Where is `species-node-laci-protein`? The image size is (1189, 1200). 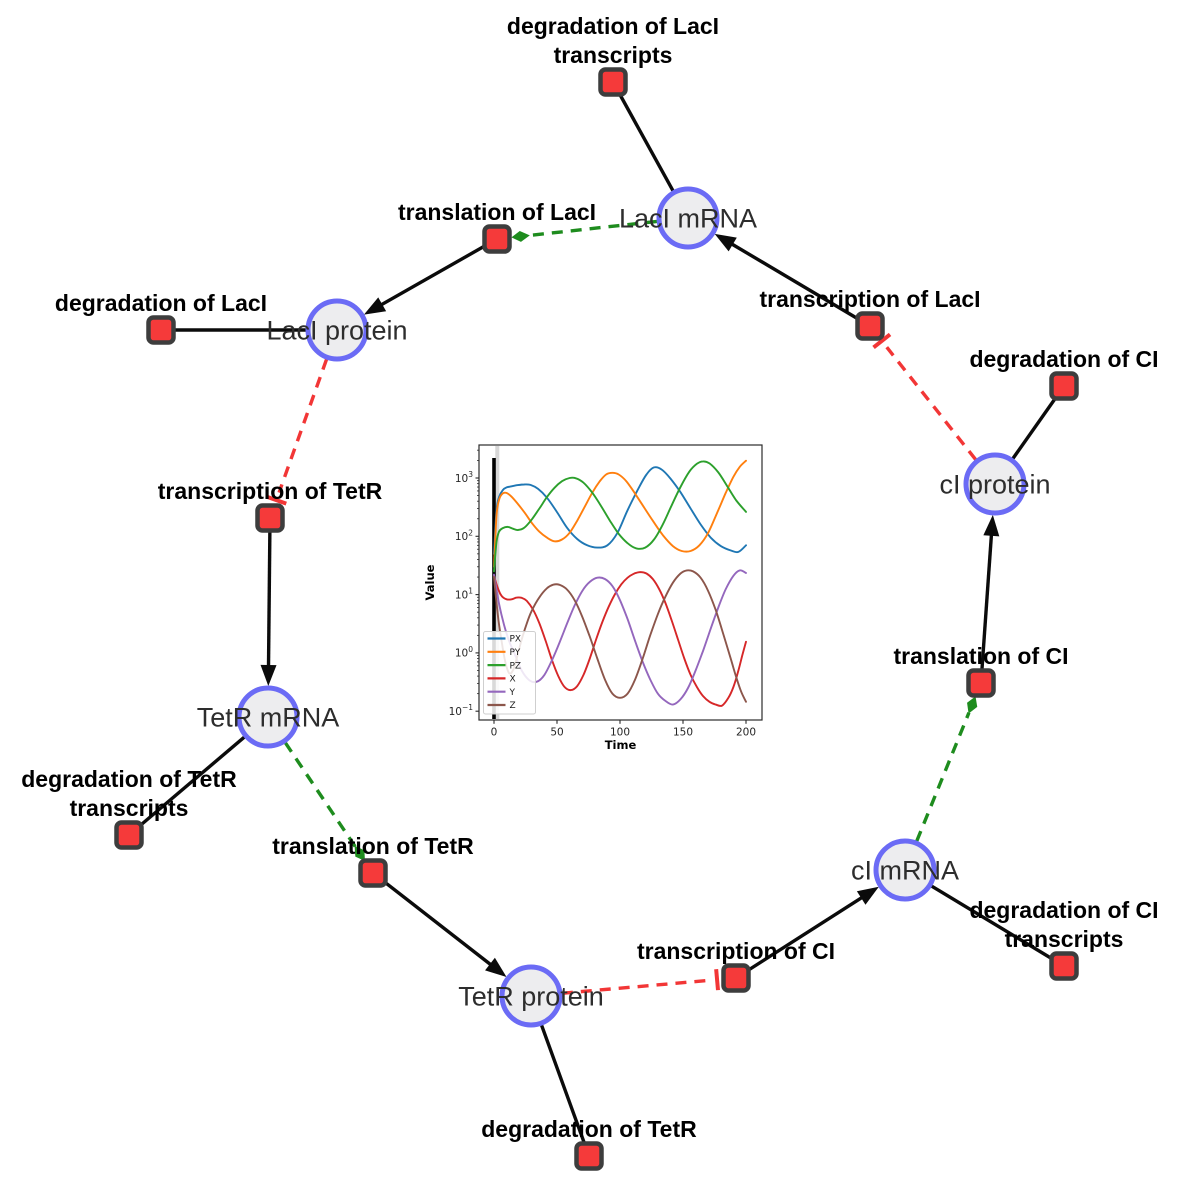
species-node-laci-protein is located at coordinates (337, 330).